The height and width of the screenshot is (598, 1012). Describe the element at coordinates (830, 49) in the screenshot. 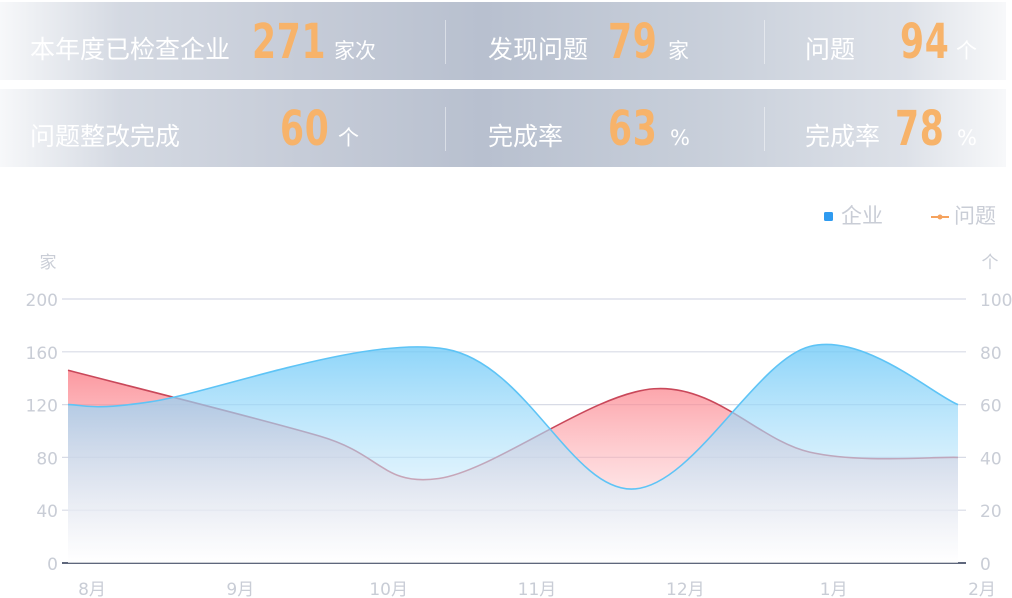

I see `stat-label: 问题` at that location.